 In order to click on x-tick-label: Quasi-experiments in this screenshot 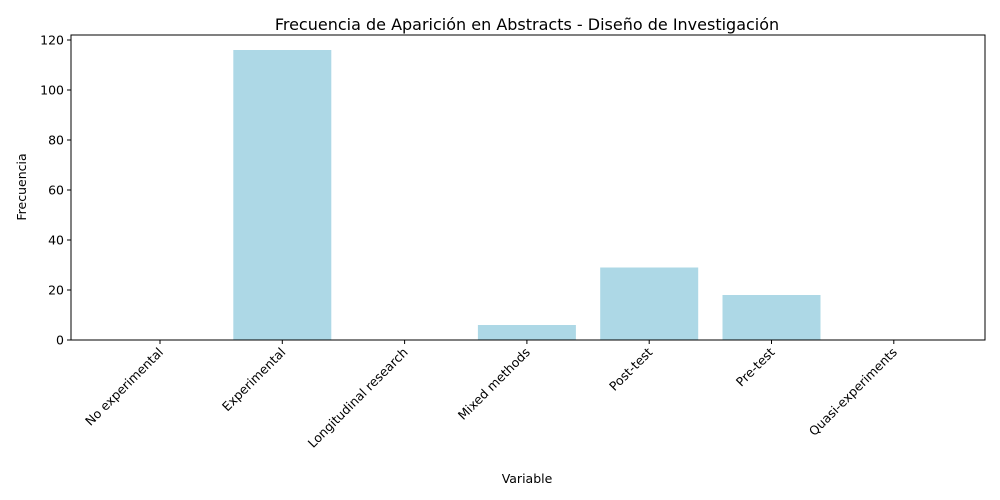, I will do `click(853, 392)`.